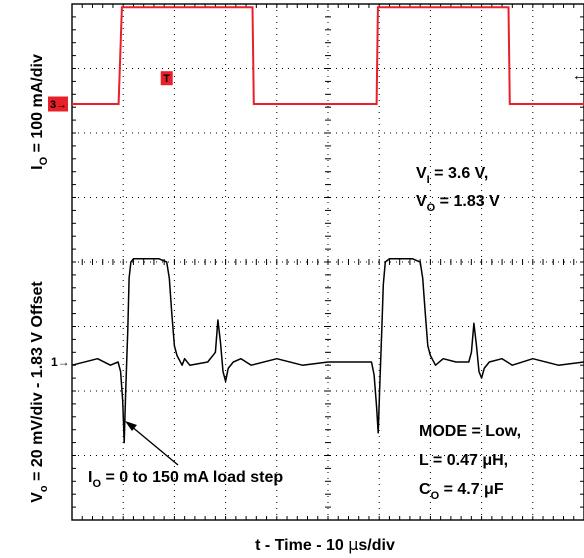  I want to click on svg-text: T, so click(166, 79).